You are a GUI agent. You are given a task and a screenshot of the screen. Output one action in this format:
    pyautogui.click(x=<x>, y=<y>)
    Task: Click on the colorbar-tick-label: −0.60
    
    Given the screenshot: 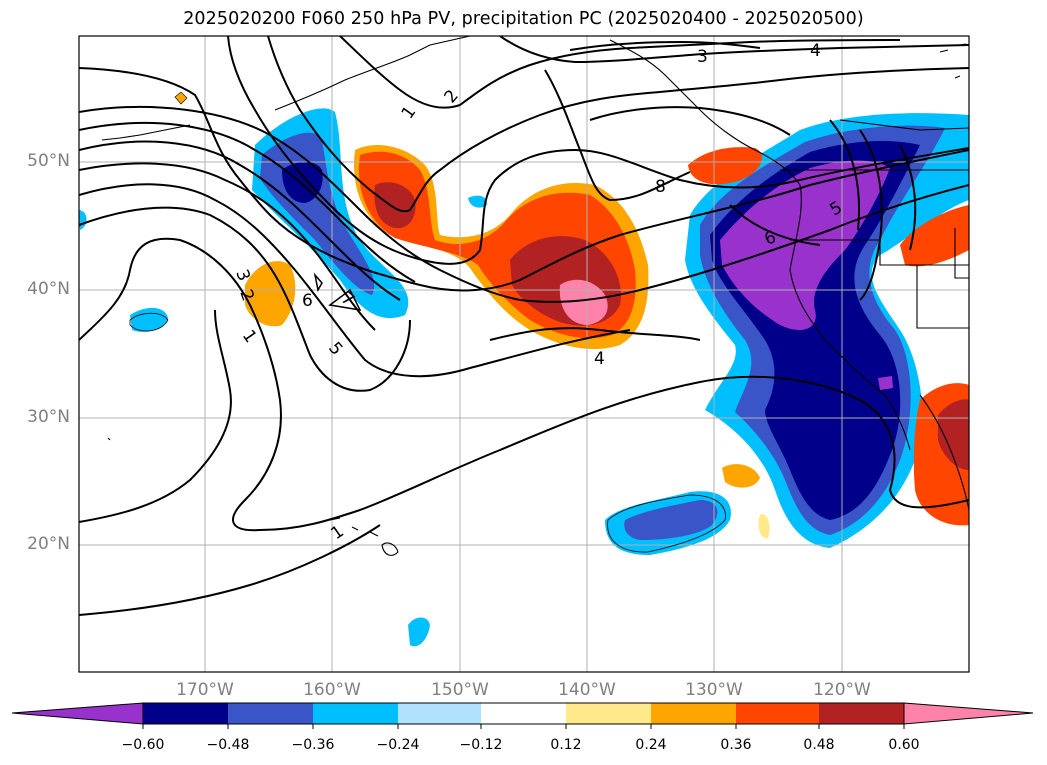 What is the action you would take?
    pyautogui.click(x=143, y=745)
    